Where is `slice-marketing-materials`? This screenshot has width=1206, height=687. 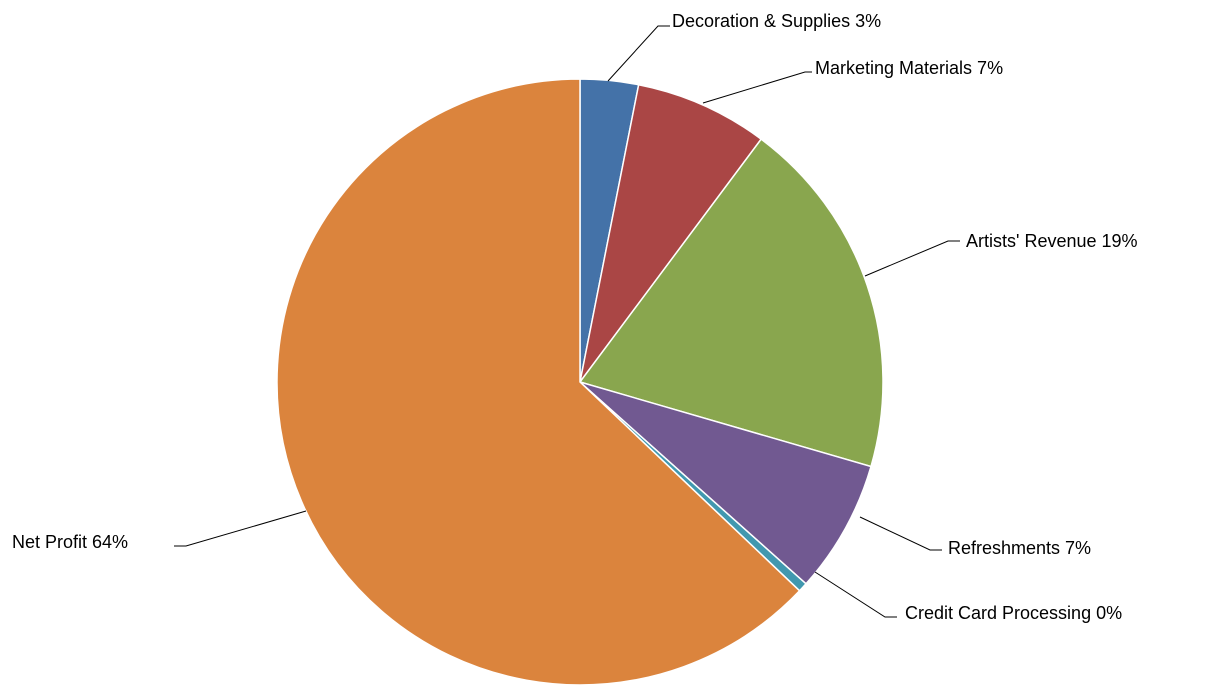 slice-marketing-materials is located at coordinates (671, 233).